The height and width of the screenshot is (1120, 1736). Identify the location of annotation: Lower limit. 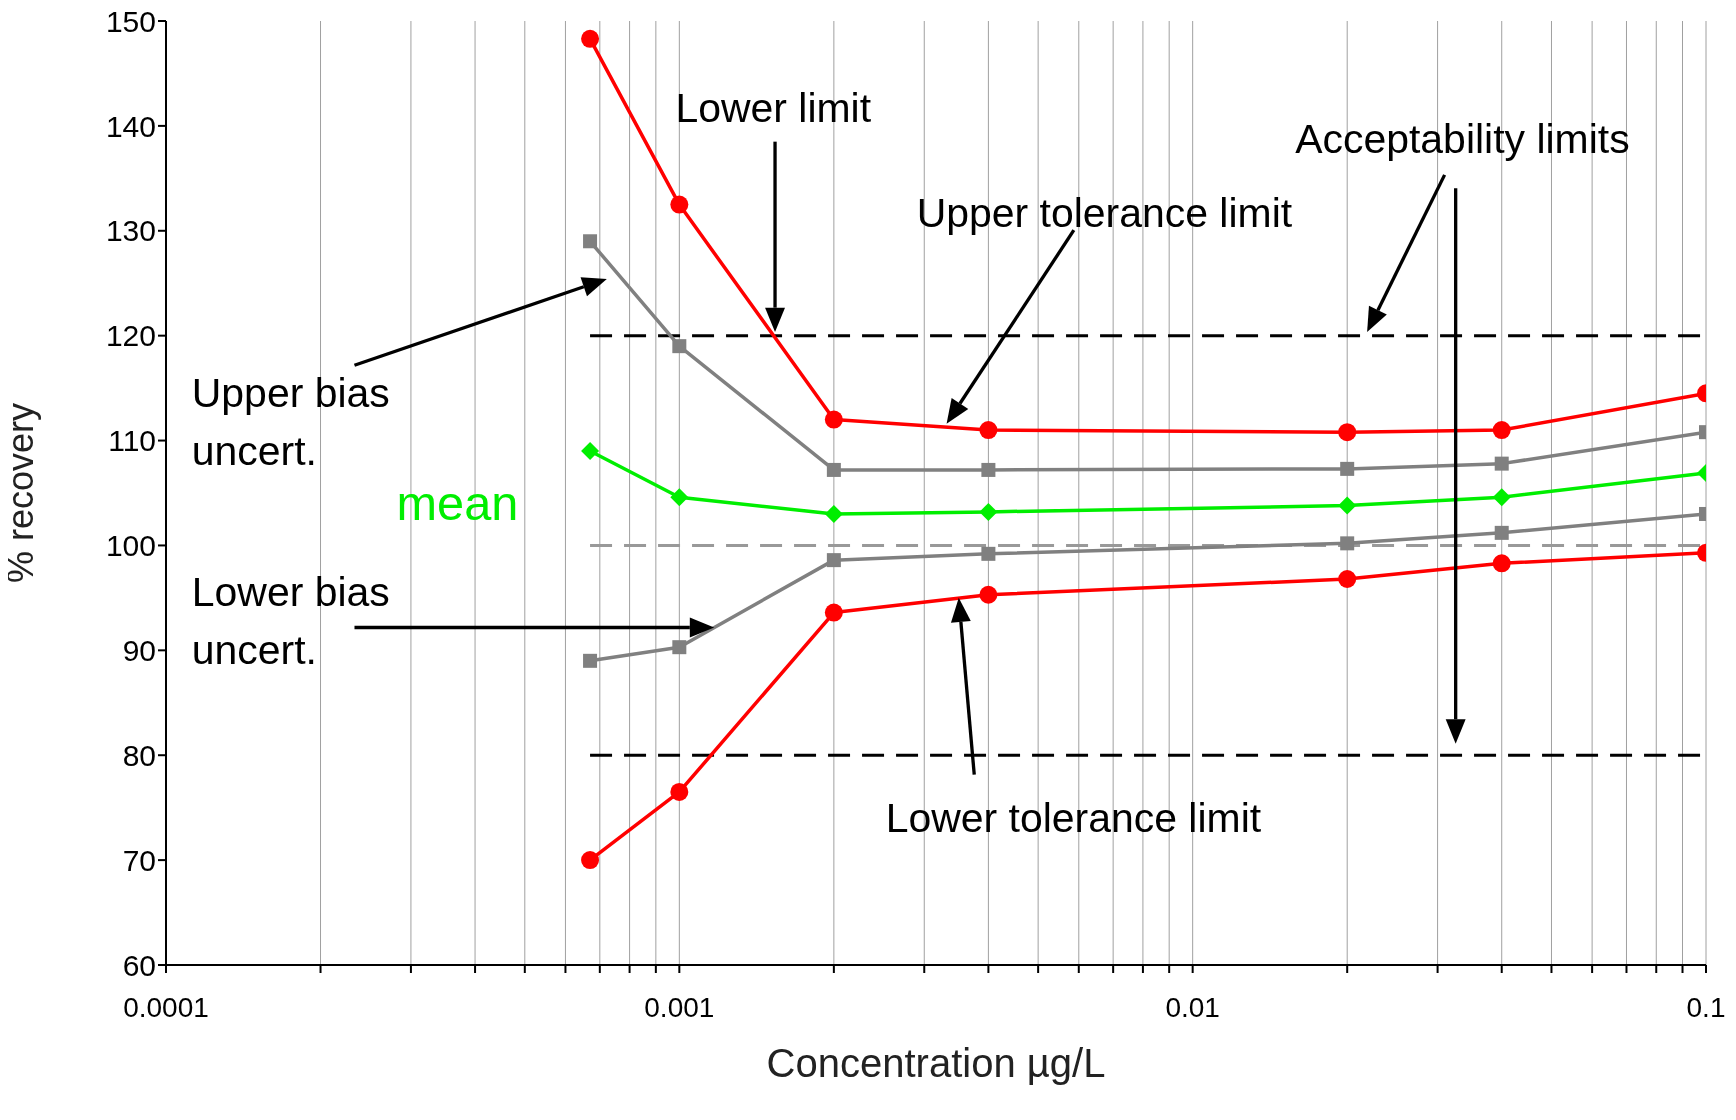
(773, 107).